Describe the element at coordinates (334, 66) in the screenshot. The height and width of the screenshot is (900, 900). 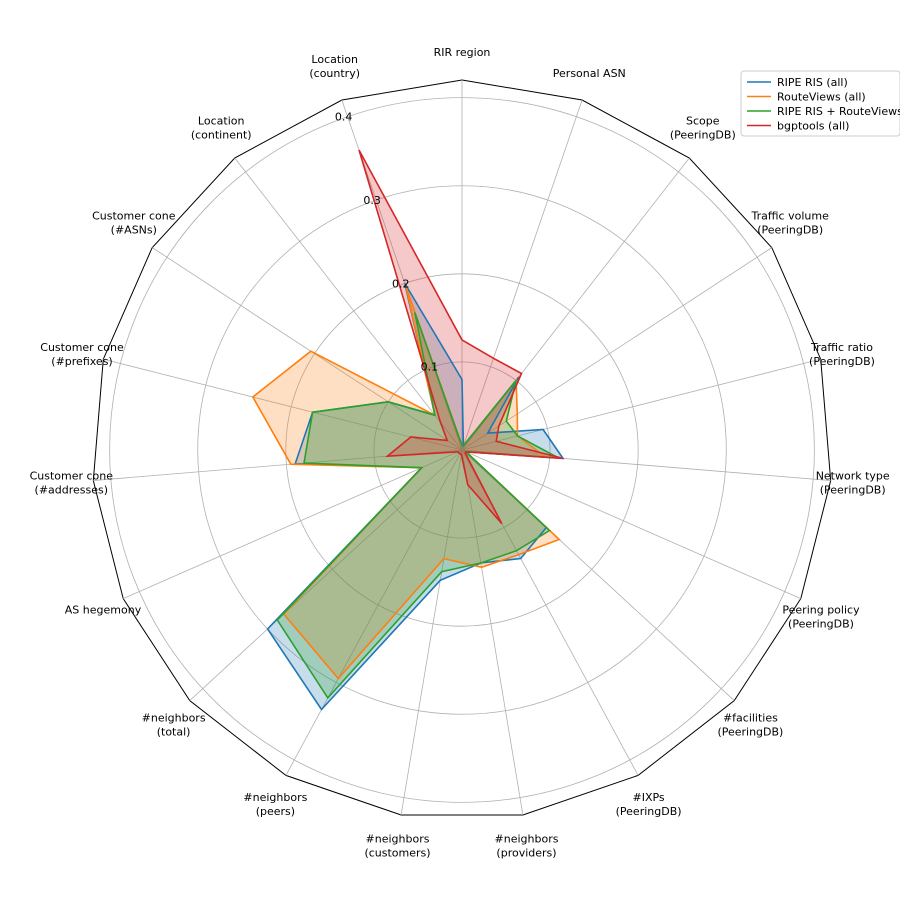
I see `axis-label-19: Location (country)` at that location.